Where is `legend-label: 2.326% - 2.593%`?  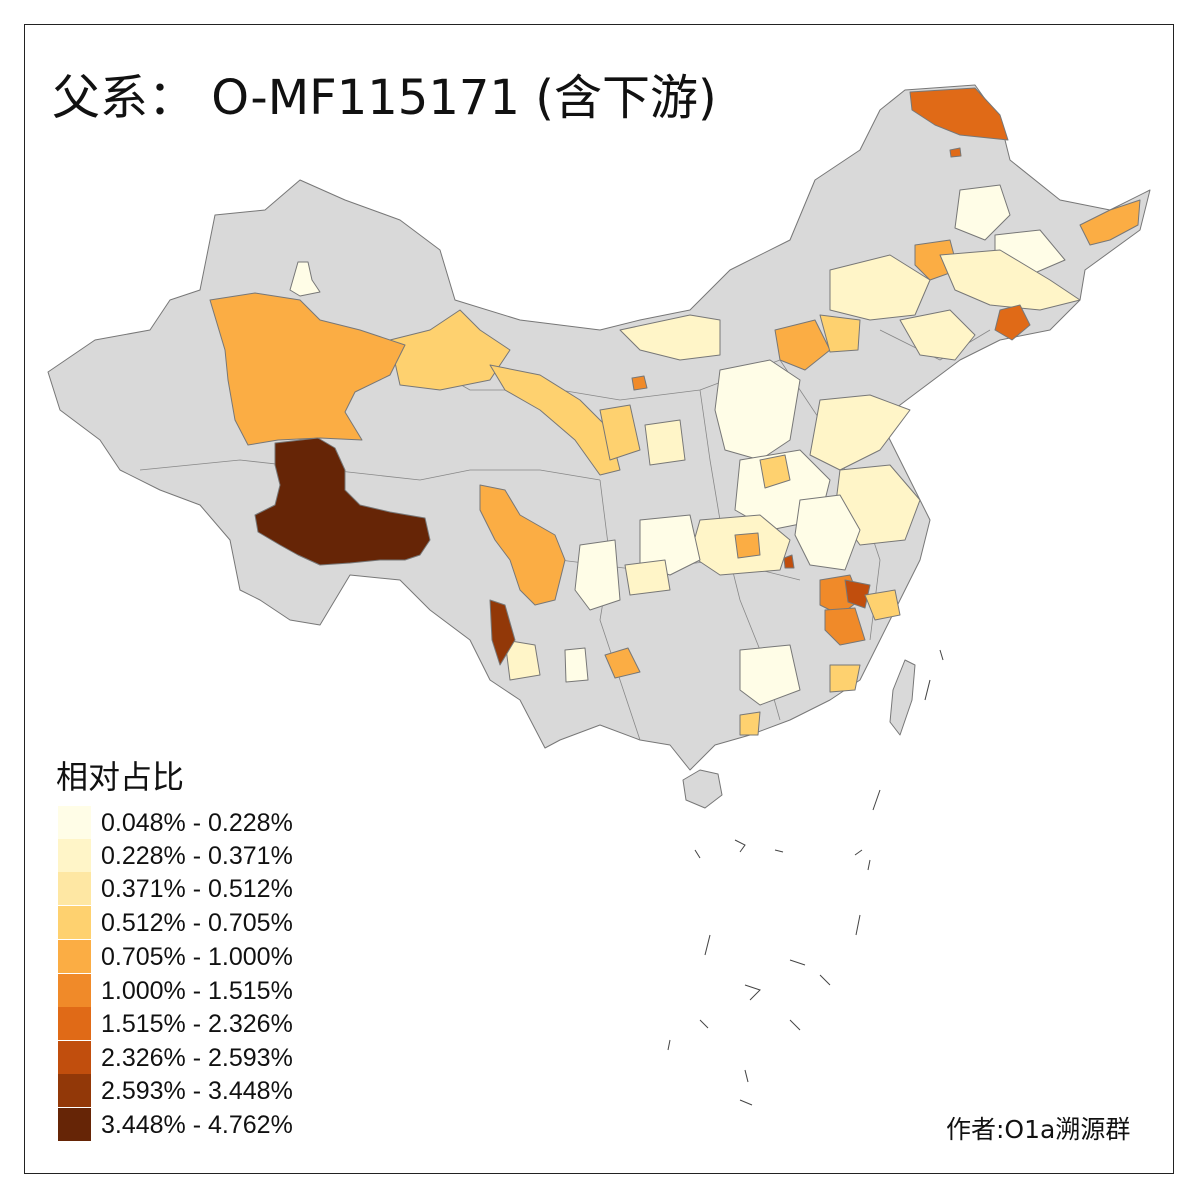 legend-label: 2.326% - 2.593% is located at coordinates (197, 1058).